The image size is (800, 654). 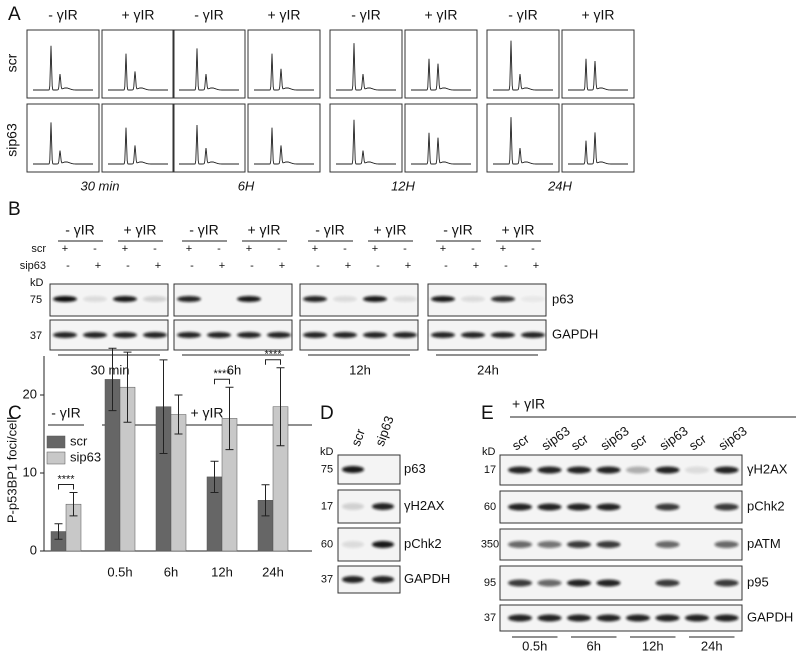 What do you see at coordinates (767, 468) in the screenshot?
I see `label: γH2AX` at bounding box center [767, 468].